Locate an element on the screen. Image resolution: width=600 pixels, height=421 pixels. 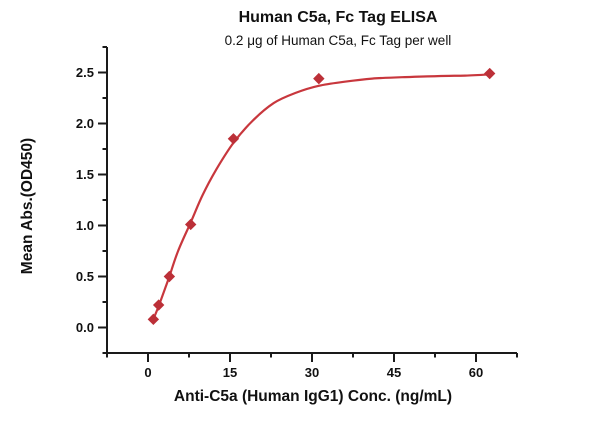
y-tick-label: 1.0 is located at coordinates (85, 225).